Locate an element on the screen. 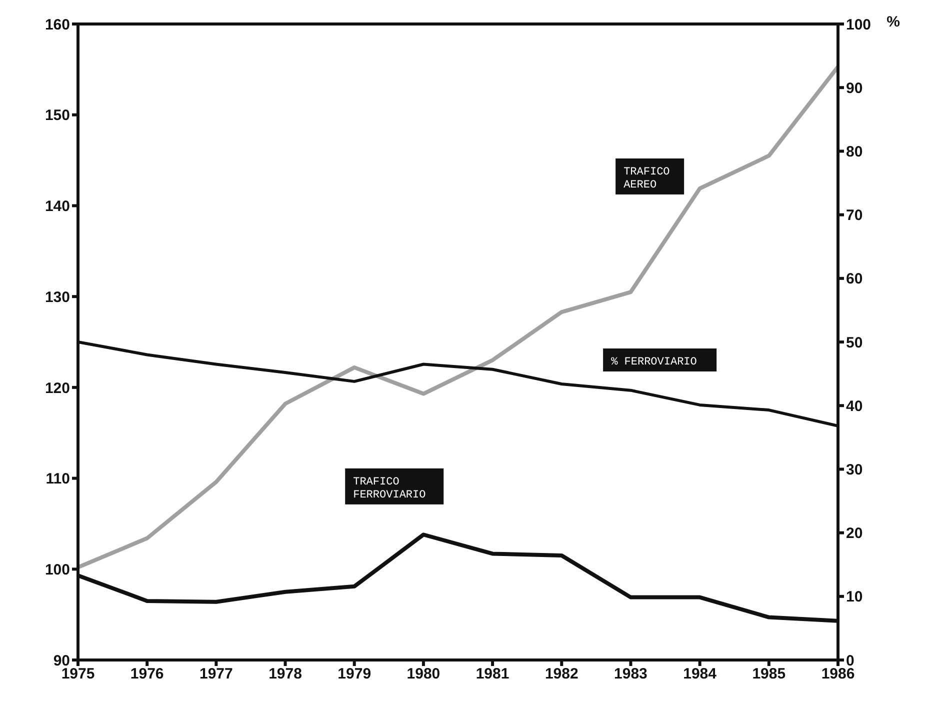  text: TRAFICO AEREO is located at coordinates (647, 179).